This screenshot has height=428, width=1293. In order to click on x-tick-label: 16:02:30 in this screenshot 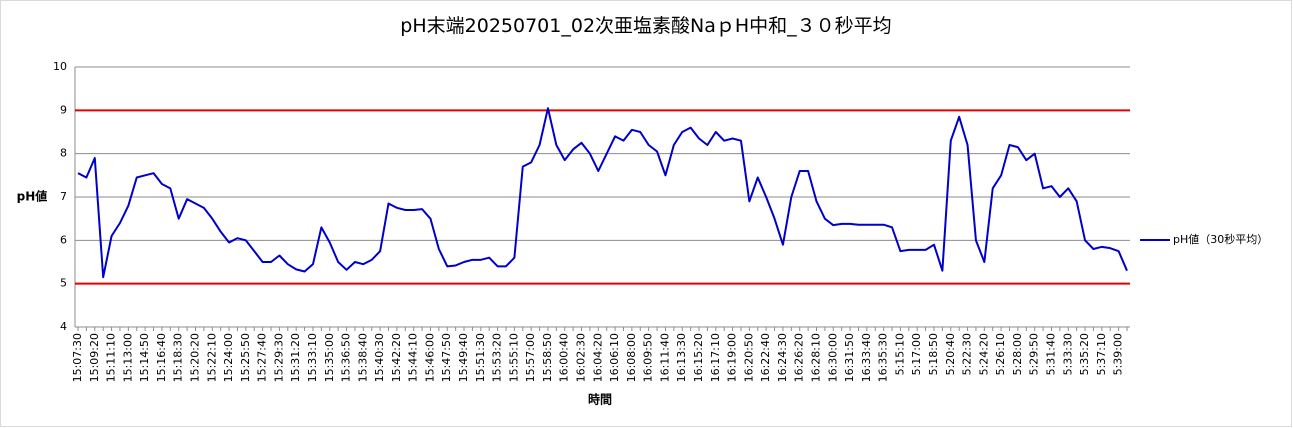, I will do `click(581, 357)`.